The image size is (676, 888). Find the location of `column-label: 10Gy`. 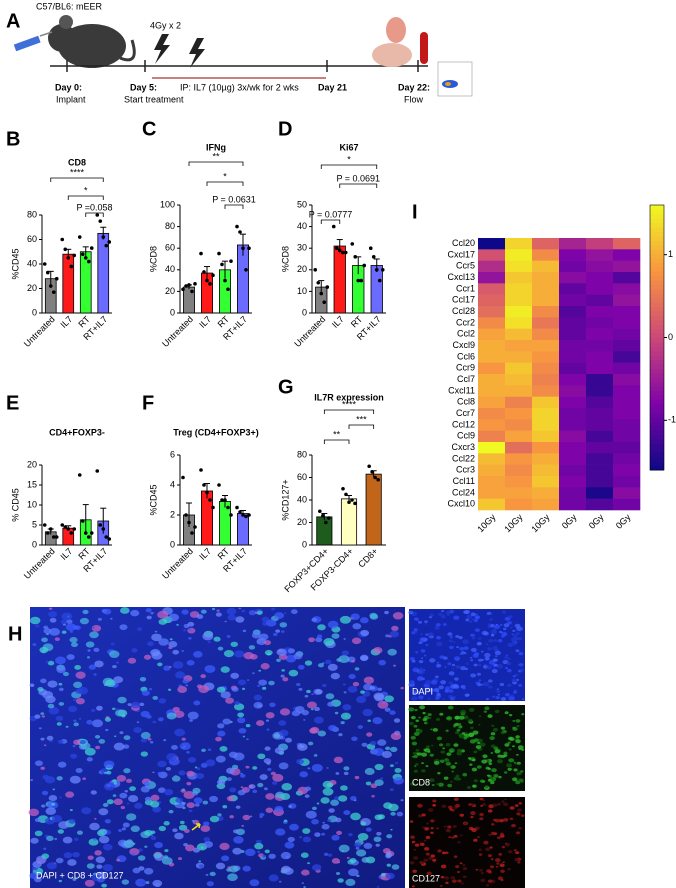

column-label: 10Gy is located at coordinates (486, 523).